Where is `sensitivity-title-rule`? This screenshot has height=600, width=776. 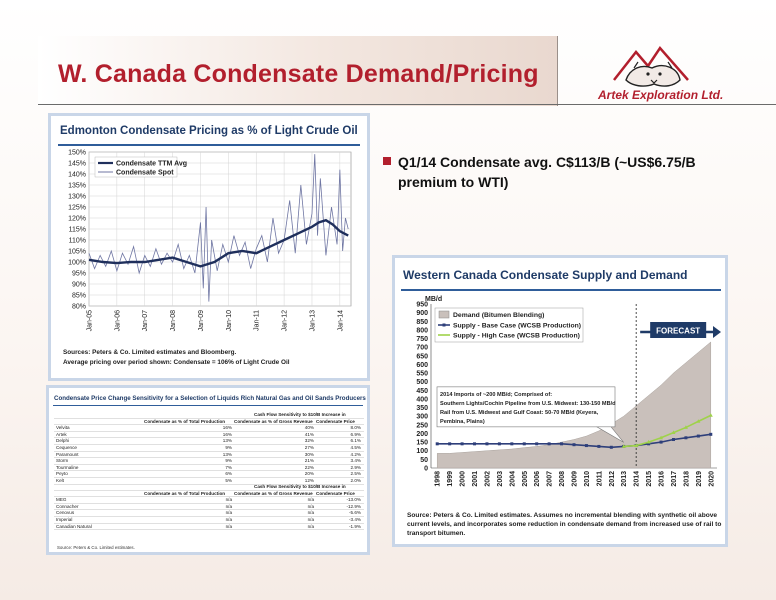 sensitivity-title-rule is located at coordinates (208, 405).